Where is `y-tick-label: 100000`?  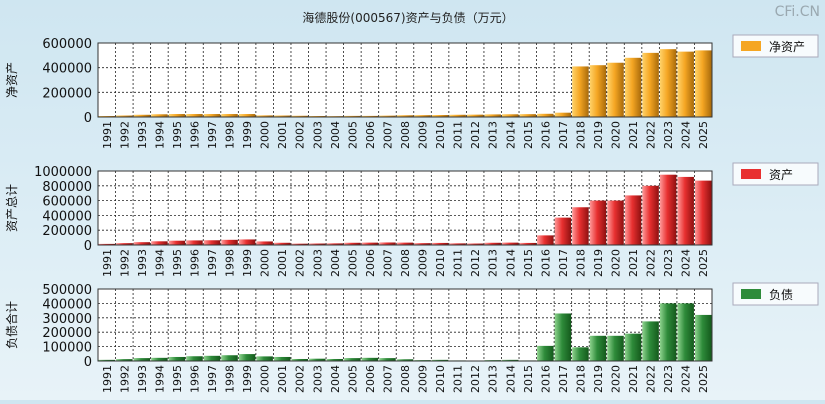 y-tick-label: 100000 is located at coordinates (67, 348).